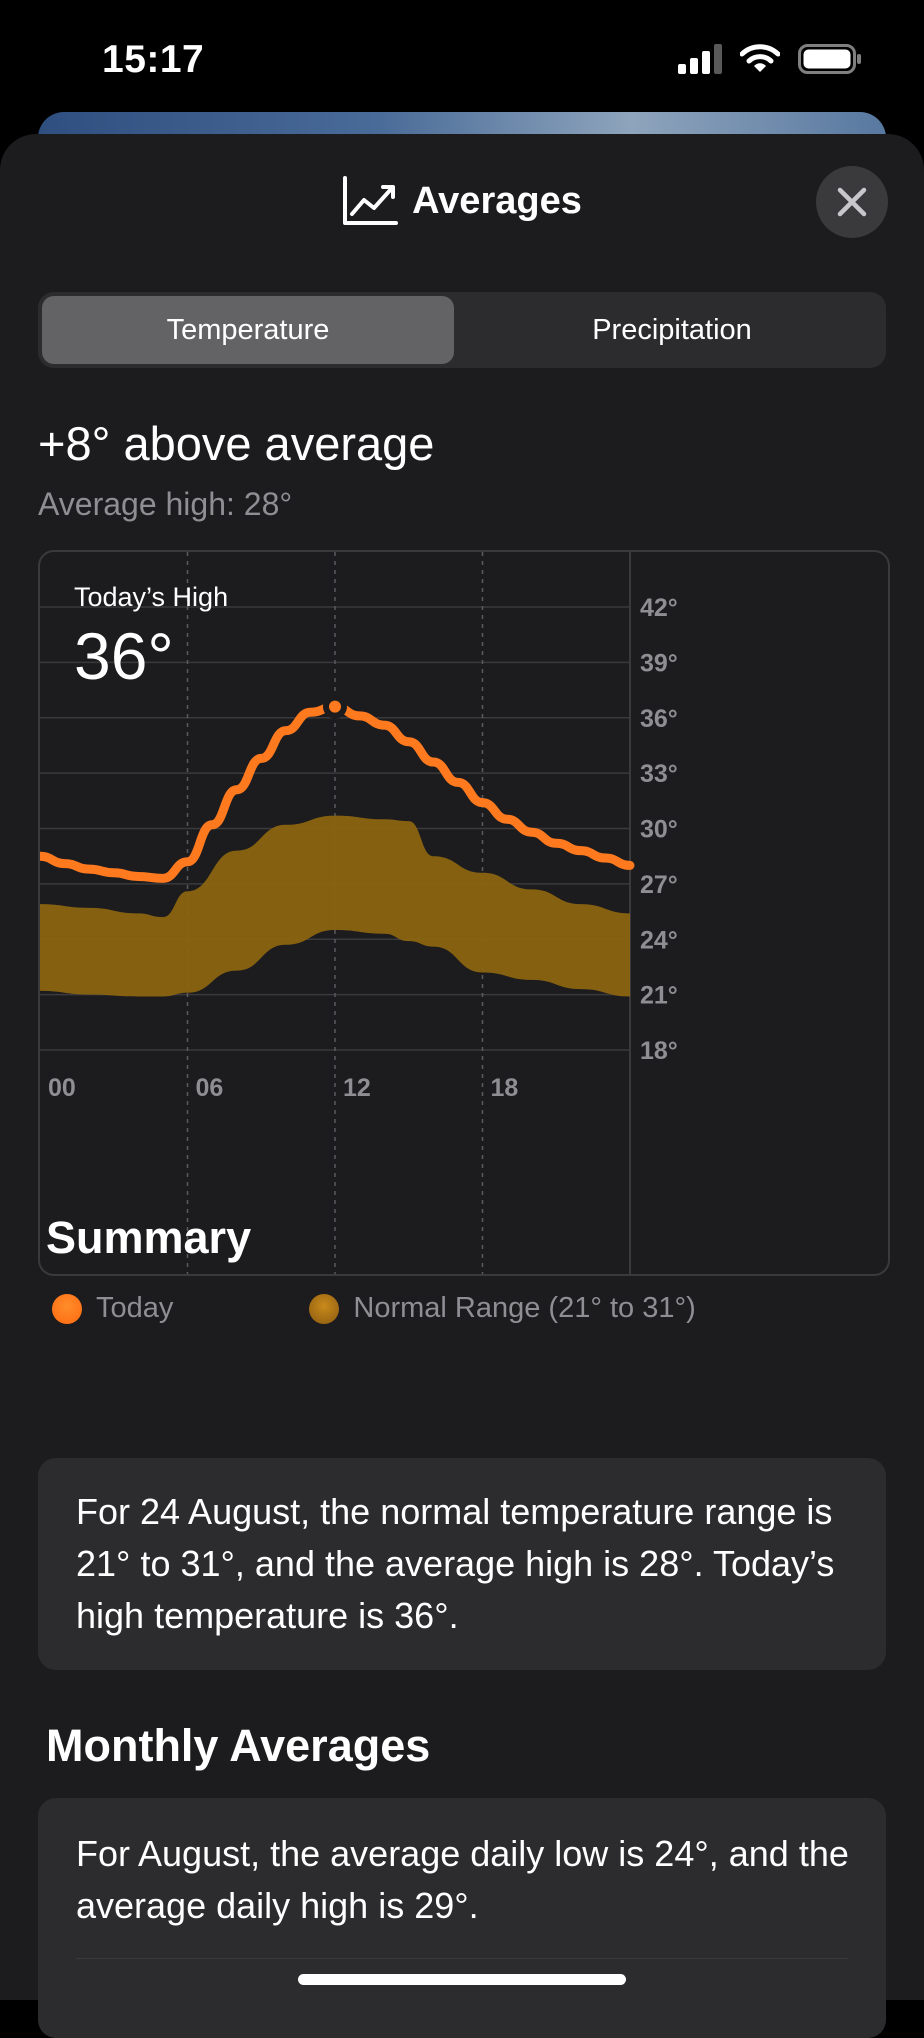 The width and height of the screenshot is (924, 2038). Describe the element at coordinates (210, 1088) in the screenshot. I see `x-tick-label: 06` at that location.